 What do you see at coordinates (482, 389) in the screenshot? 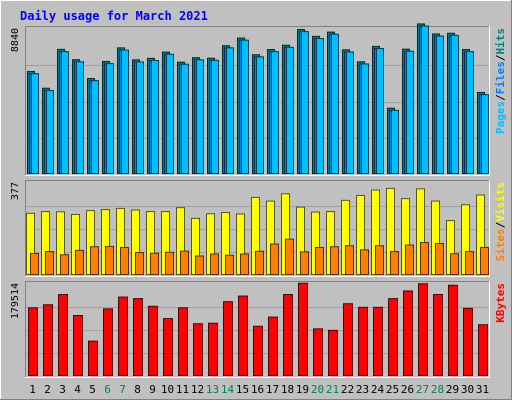
I see `x-tick-label-day-31: 31` at bounding box center [482, 389].